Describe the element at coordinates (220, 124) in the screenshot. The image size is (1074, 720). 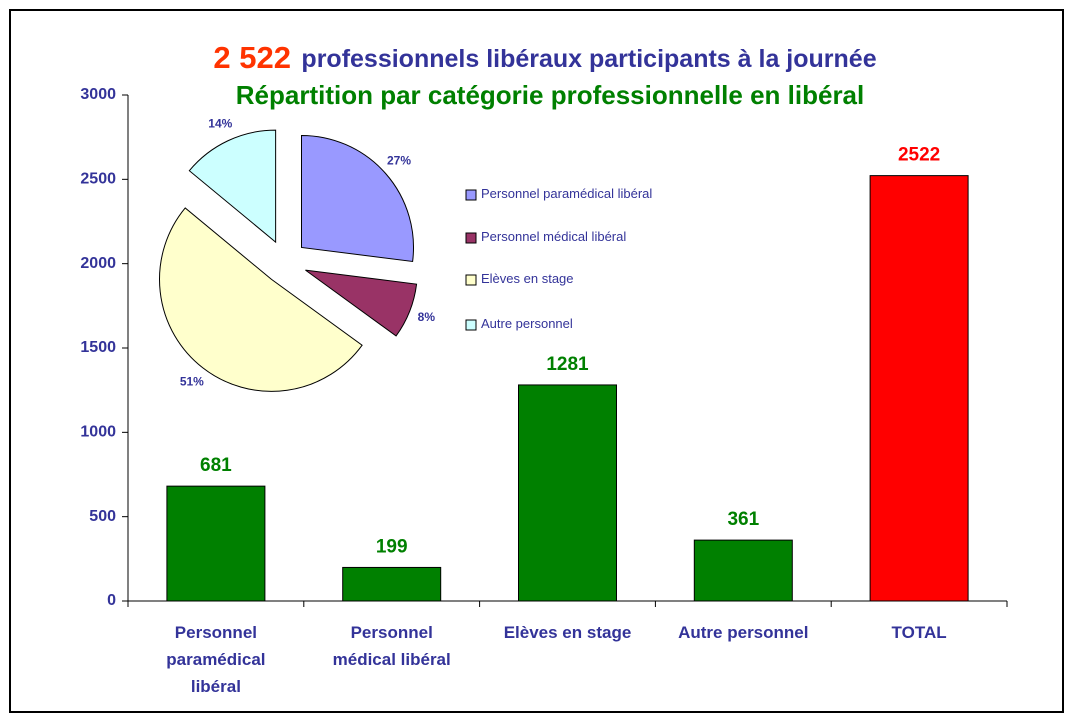
I see `pie-label: 14%` at that location.